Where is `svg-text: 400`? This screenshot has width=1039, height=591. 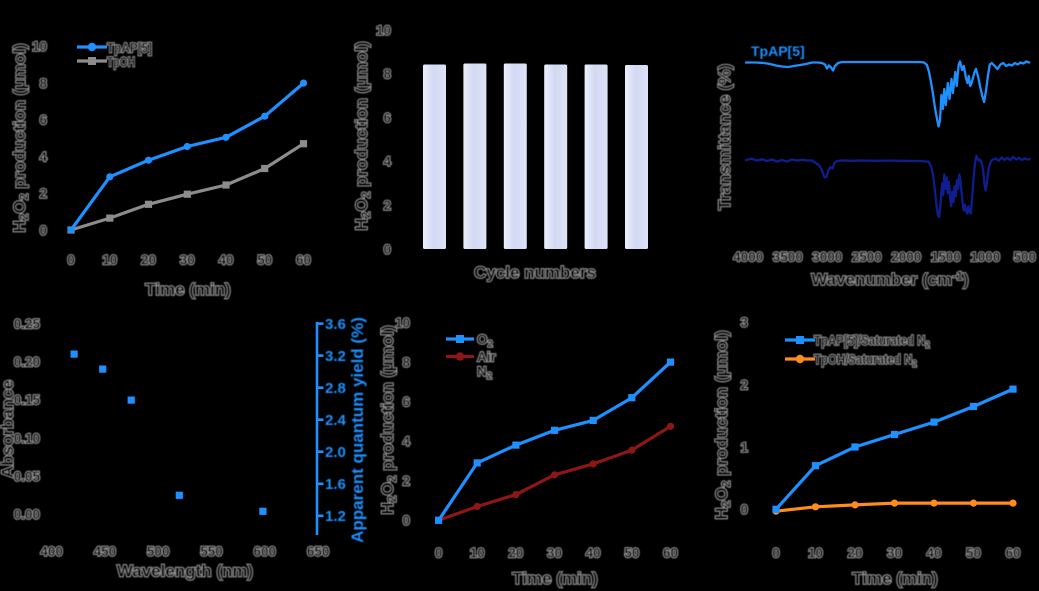
svg-text: 400 is located at coordinates (51, 551).